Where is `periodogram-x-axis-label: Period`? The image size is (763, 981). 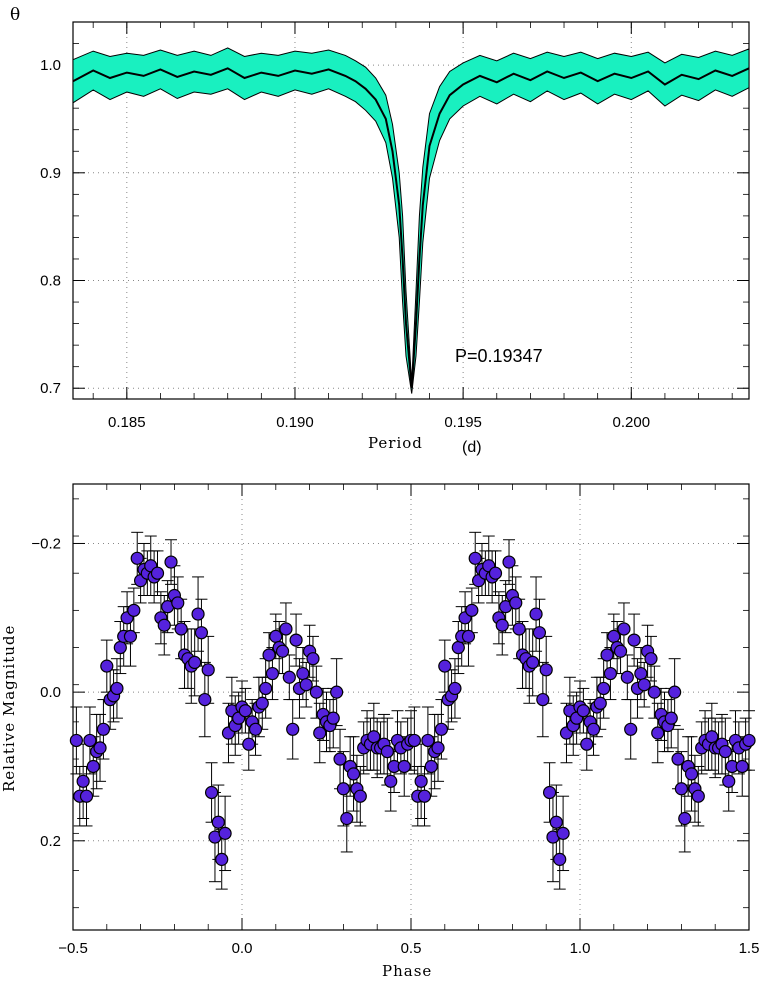 periodogram-x-axis-label: Period is located at coordinates (395, 443).